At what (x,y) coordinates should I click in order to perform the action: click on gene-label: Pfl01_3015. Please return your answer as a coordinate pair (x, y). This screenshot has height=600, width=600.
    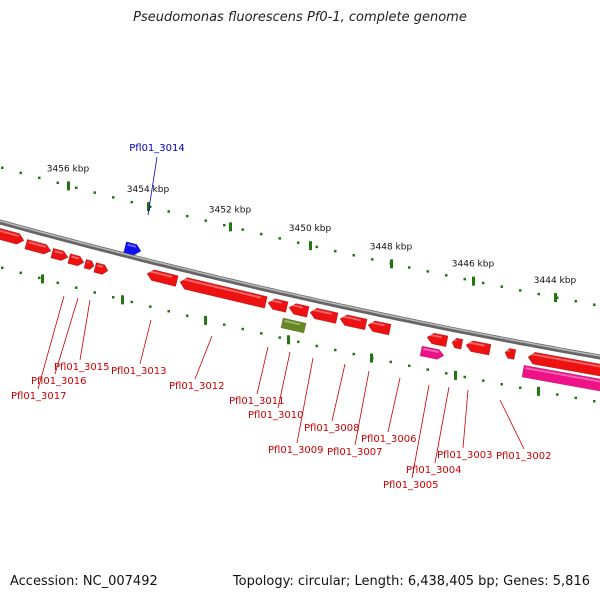
    Looking at the image, I should click on (82, 367).